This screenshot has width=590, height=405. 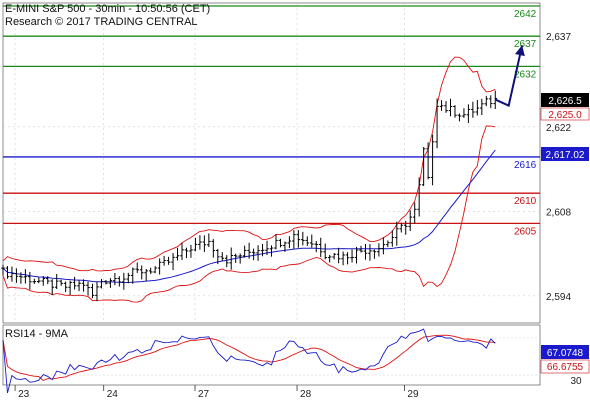 What do you see at coordinates (525, 231) in the screenshot?
I see `level-label-2605: 2605` at bounding box center [525, 231].